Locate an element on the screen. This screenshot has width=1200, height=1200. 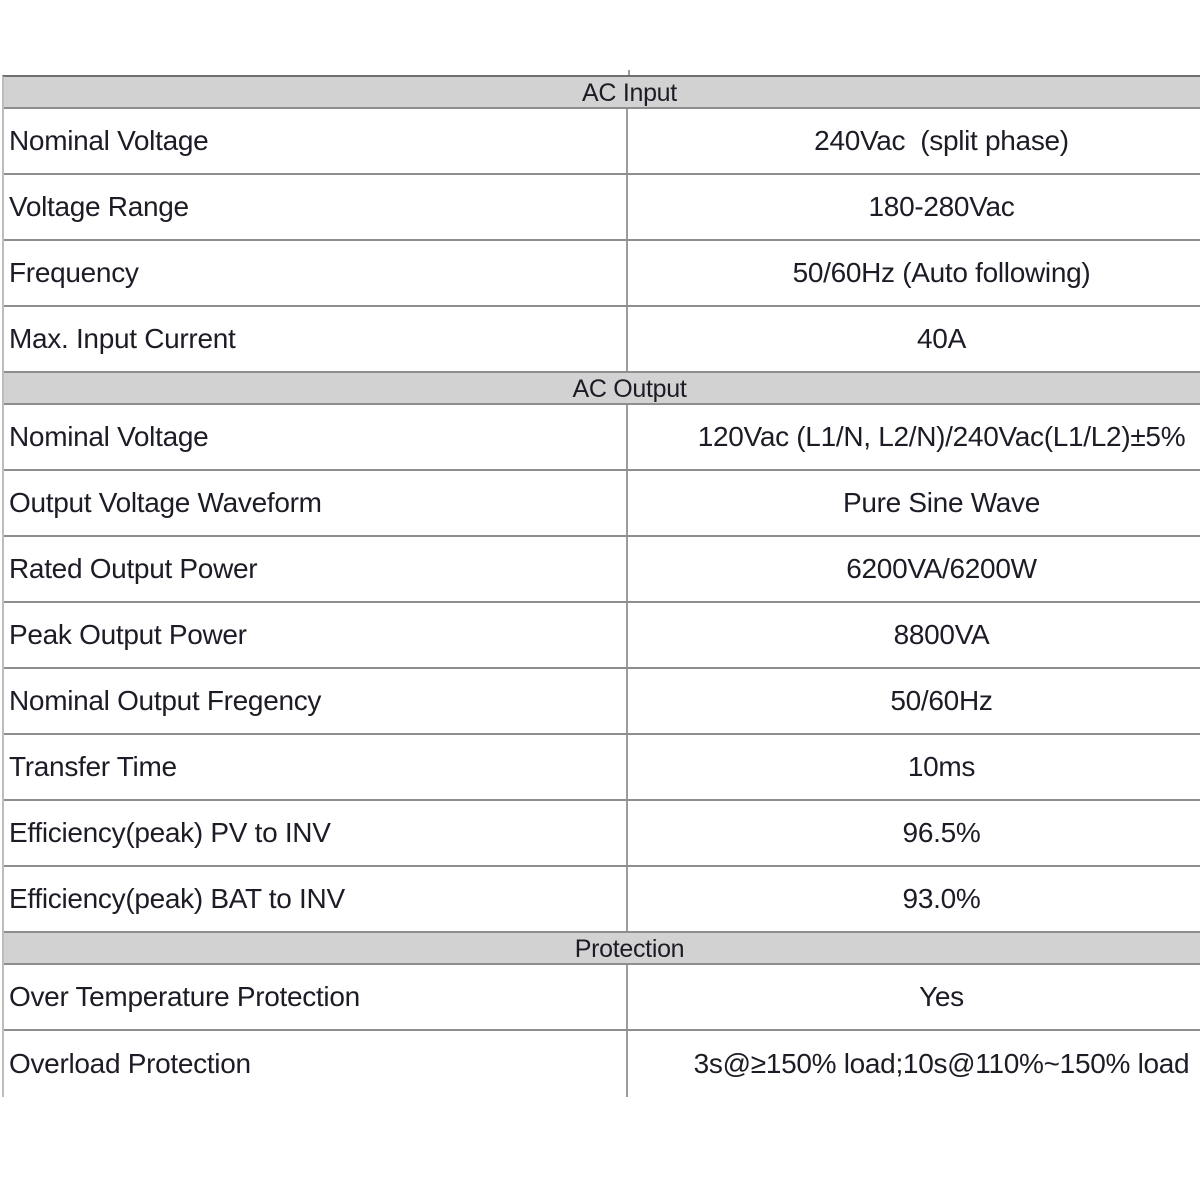
spec-value: 8800VA is located at coordinates (941, 634).